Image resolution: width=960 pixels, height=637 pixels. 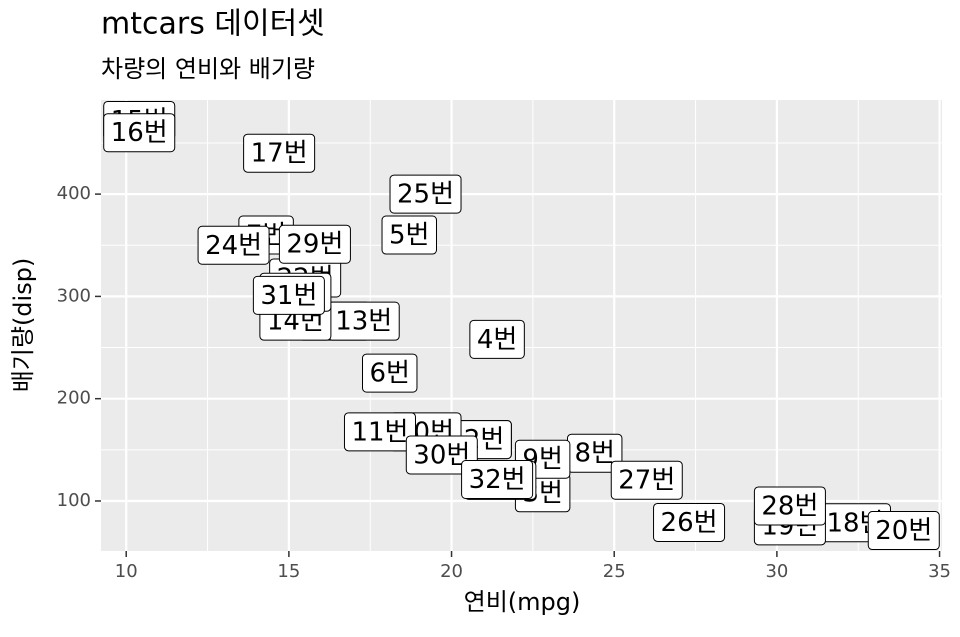 I want to click on label-text: 8번, so click(x=594, y=454).